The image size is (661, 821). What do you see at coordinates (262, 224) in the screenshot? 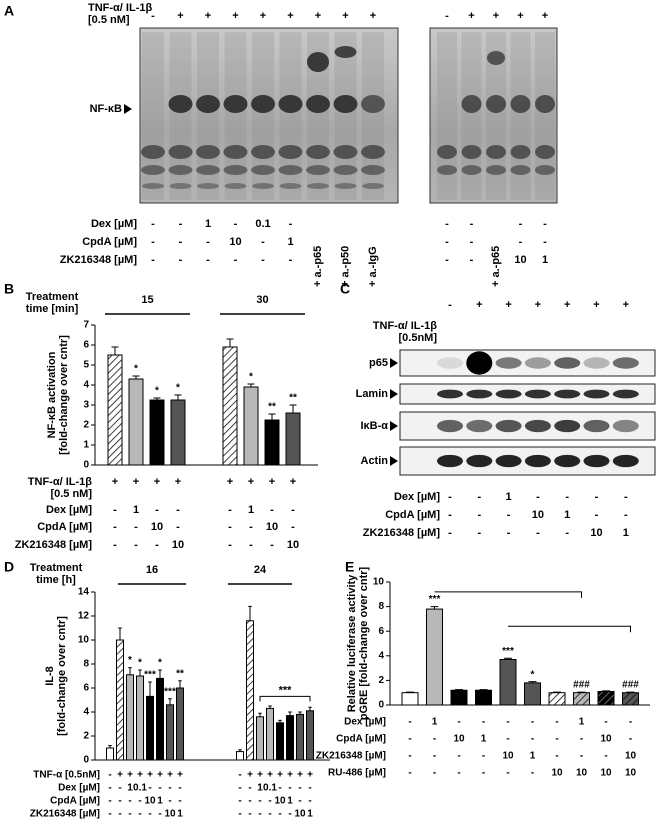
I see `row-cell: 0.1` at bounding box center [262, 224].